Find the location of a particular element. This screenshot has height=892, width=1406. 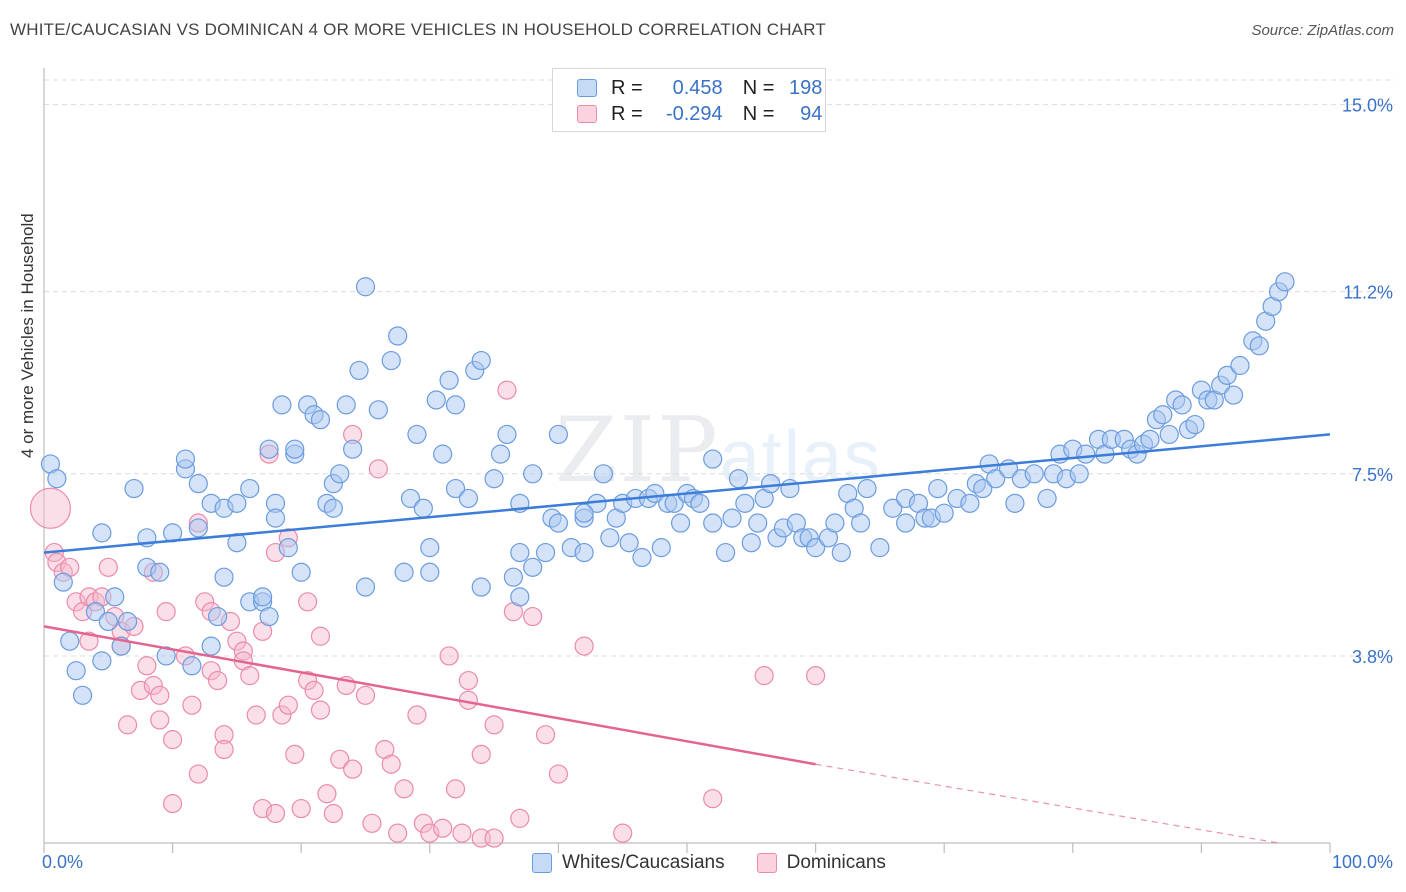

x-max-label: 100.0% is located at coordinates (1362, 862).